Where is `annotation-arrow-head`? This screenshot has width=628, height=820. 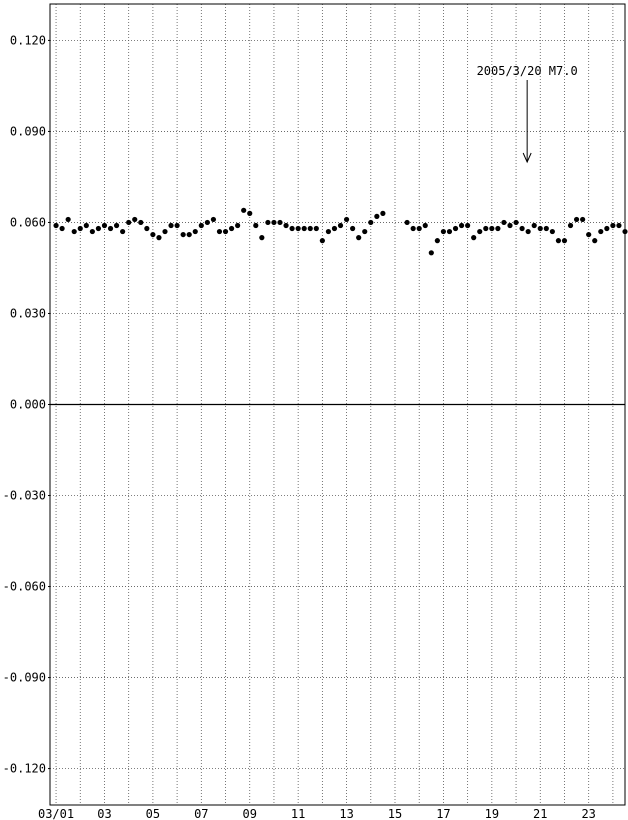 annotation-arrow-head is located at coordinates (527, 158).